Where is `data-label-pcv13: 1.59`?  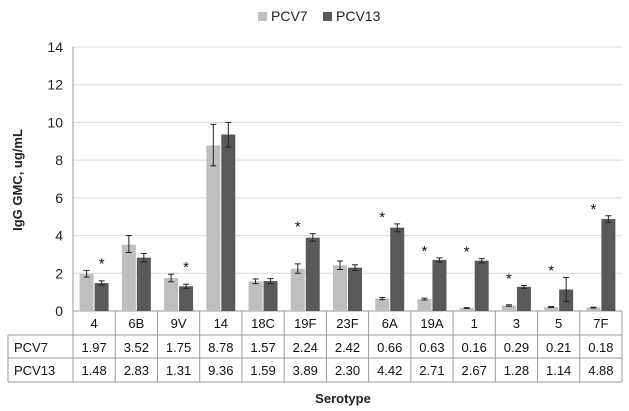 data-label-pcv13: 1.59 is located at coordinates (262, 370).